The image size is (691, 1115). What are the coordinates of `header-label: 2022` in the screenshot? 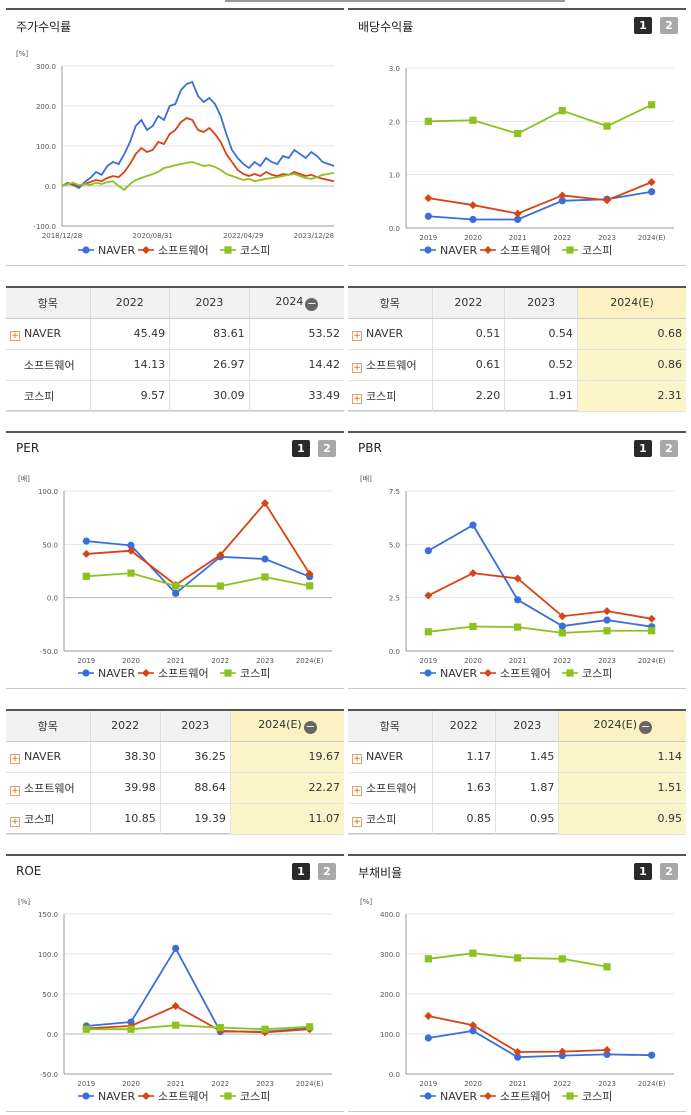 It's located at (463, 726).